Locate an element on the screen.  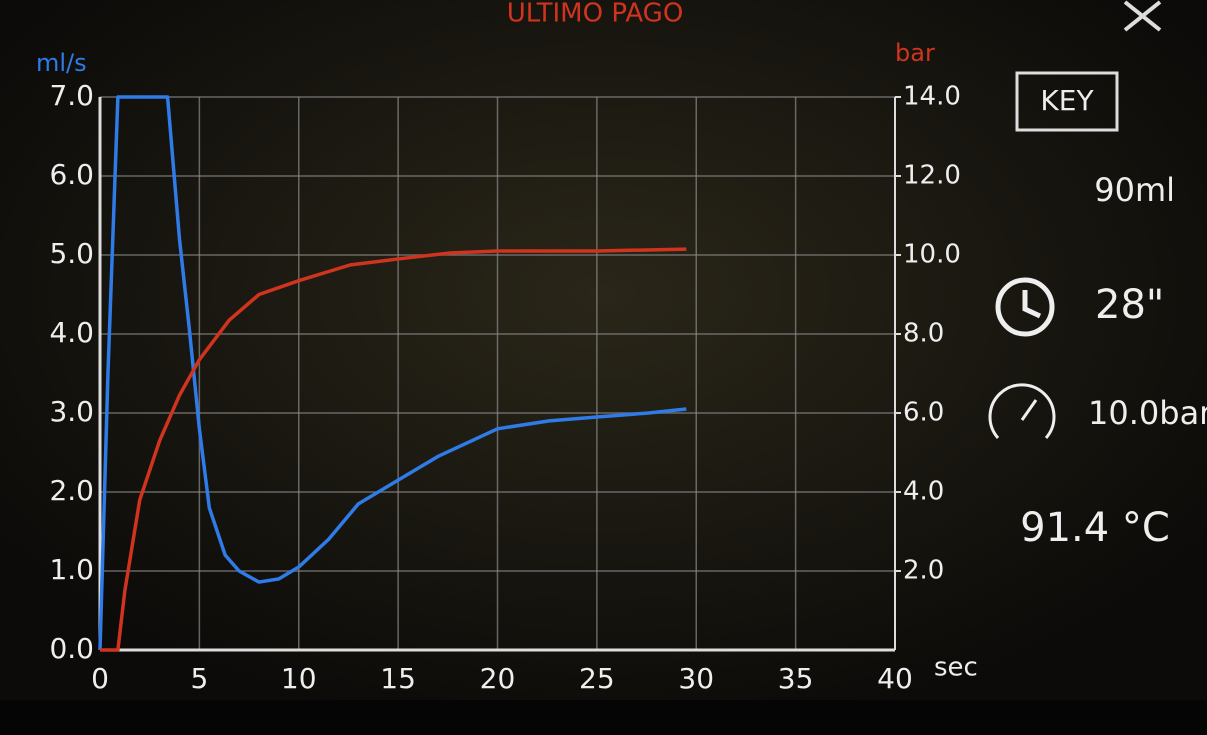
close-stroke is located at coordinates (1142, 16).